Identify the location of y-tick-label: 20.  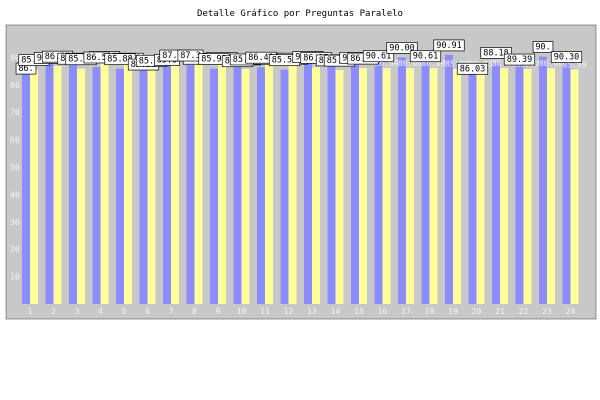
(15, 249).